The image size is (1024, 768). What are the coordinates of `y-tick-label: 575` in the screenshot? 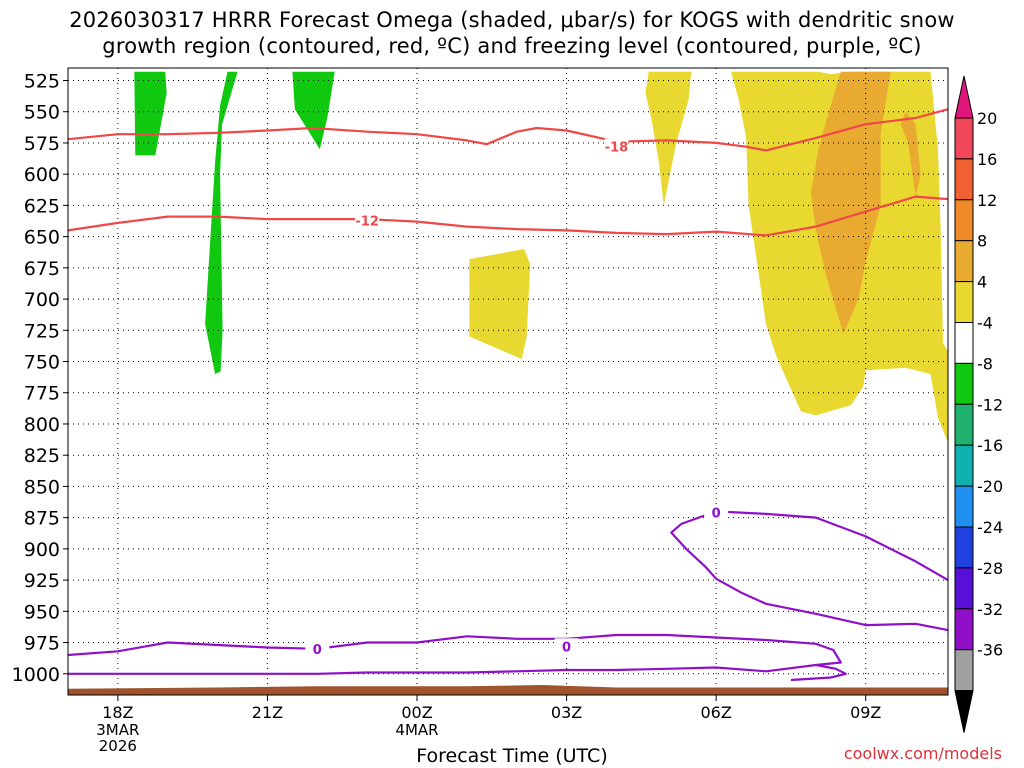 It's located at (42, 144).